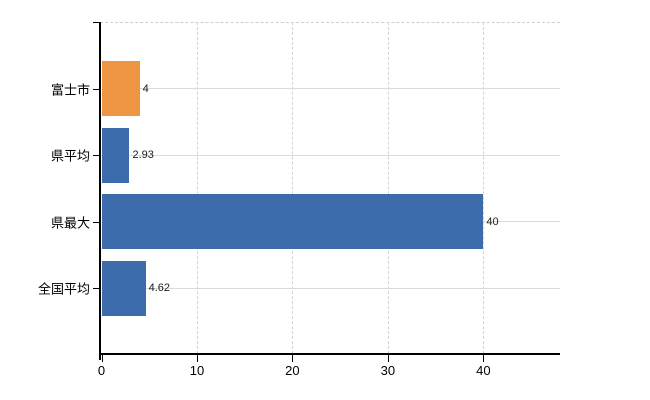  I want to click on x-tick-label: 30, so click(388, 370).